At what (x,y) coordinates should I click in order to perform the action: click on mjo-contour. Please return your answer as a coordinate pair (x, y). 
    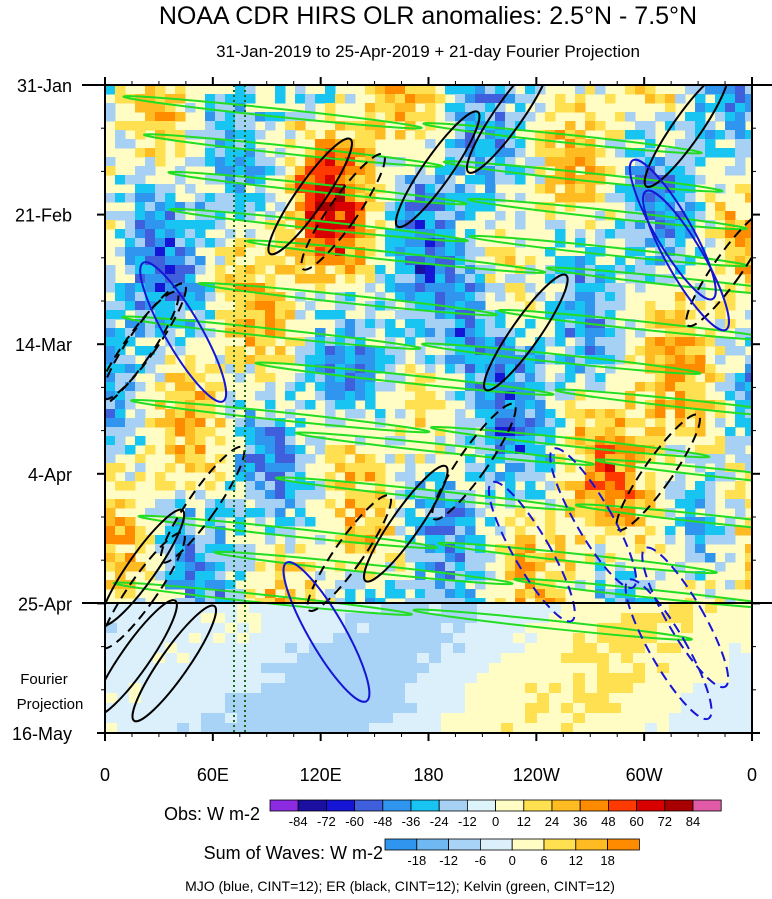
    Looking at the image, I should click on (668, 649).